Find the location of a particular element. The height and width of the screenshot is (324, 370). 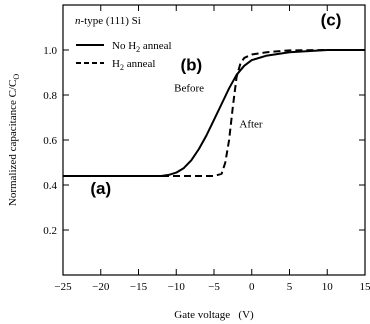

x-axis-label: Gate voltage (V) is located at coordinates (214, 315).